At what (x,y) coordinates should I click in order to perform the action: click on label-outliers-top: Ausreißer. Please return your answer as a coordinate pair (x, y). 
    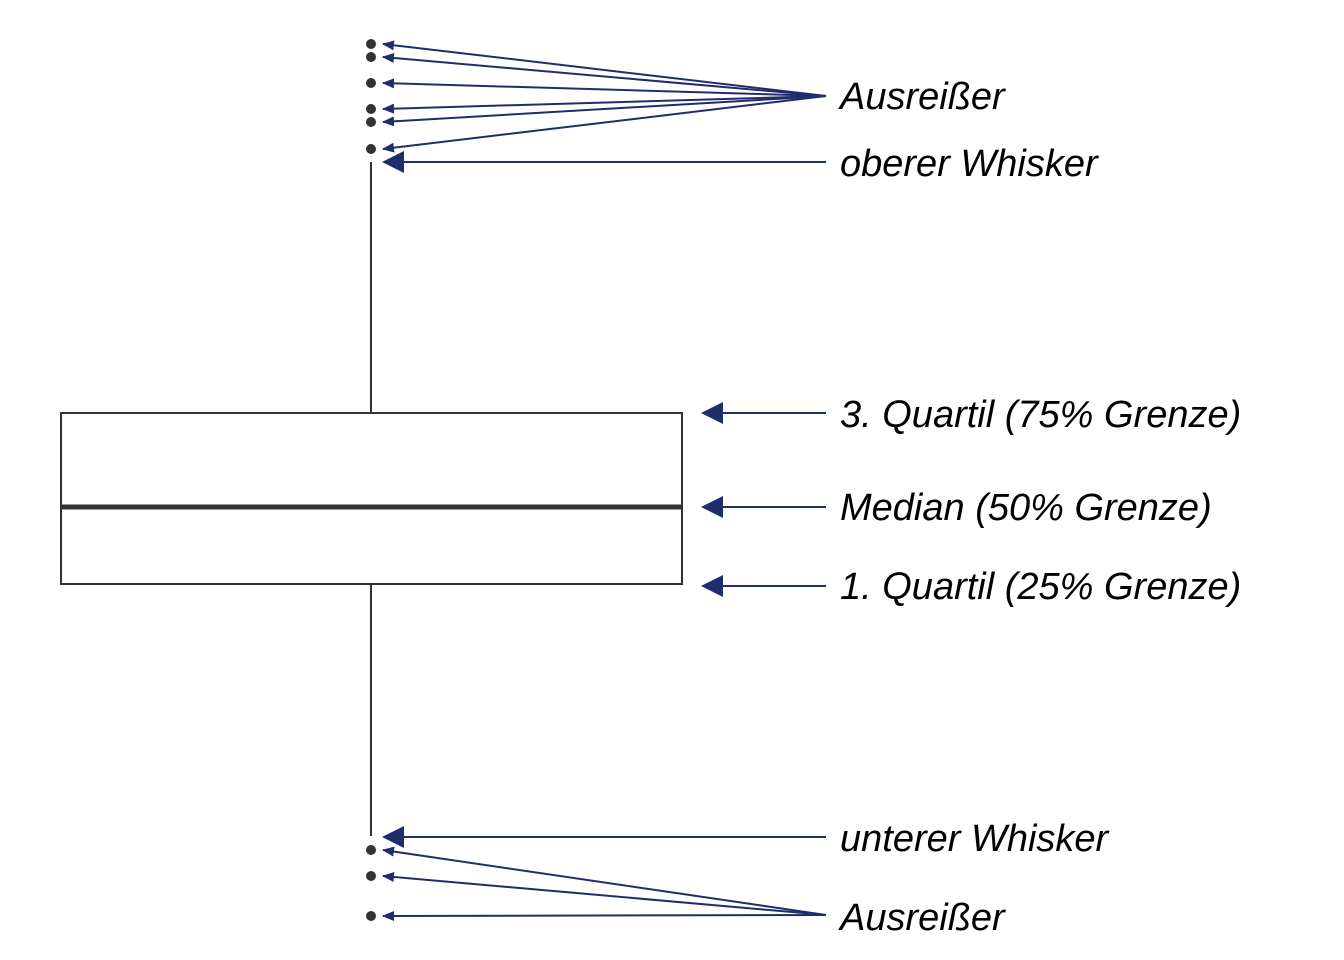
    Looking at the image, I should click on (922, 97).